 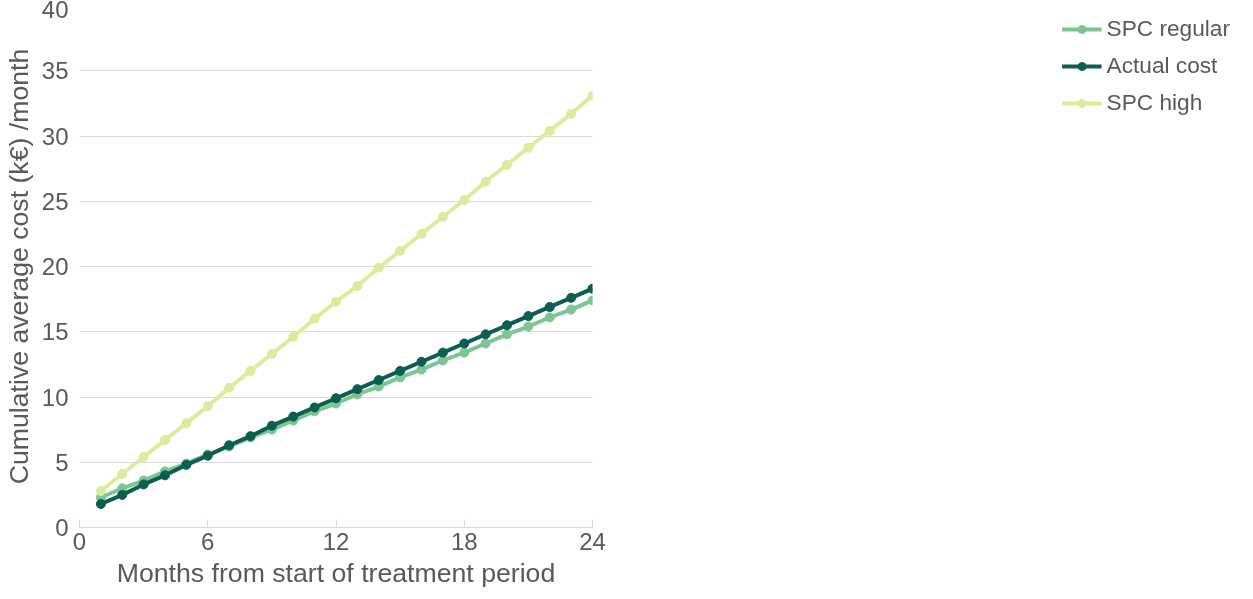 I want to click on y-tick-label: 20, so click(x=55, y=266).